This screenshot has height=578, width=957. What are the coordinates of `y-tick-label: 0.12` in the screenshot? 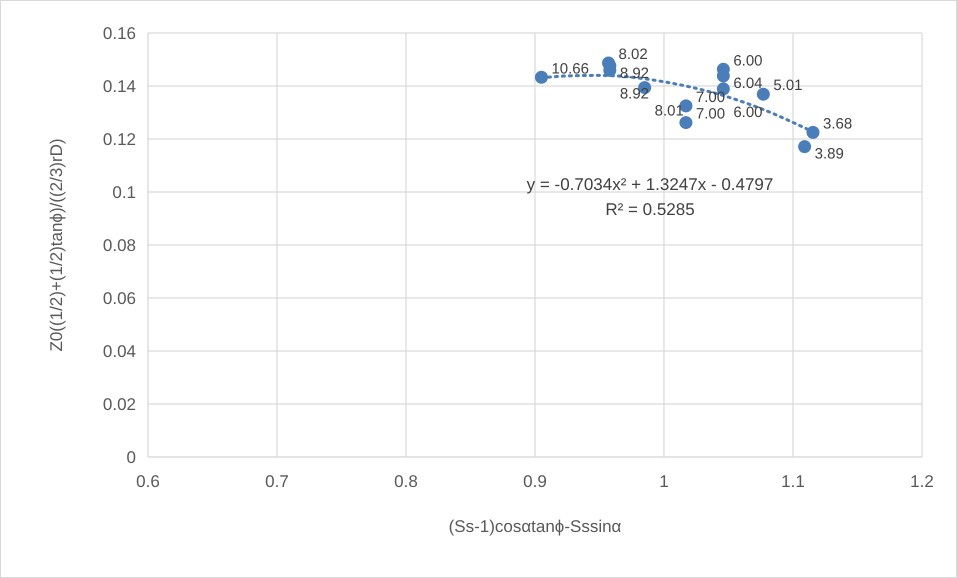 It's located at (119, 139).